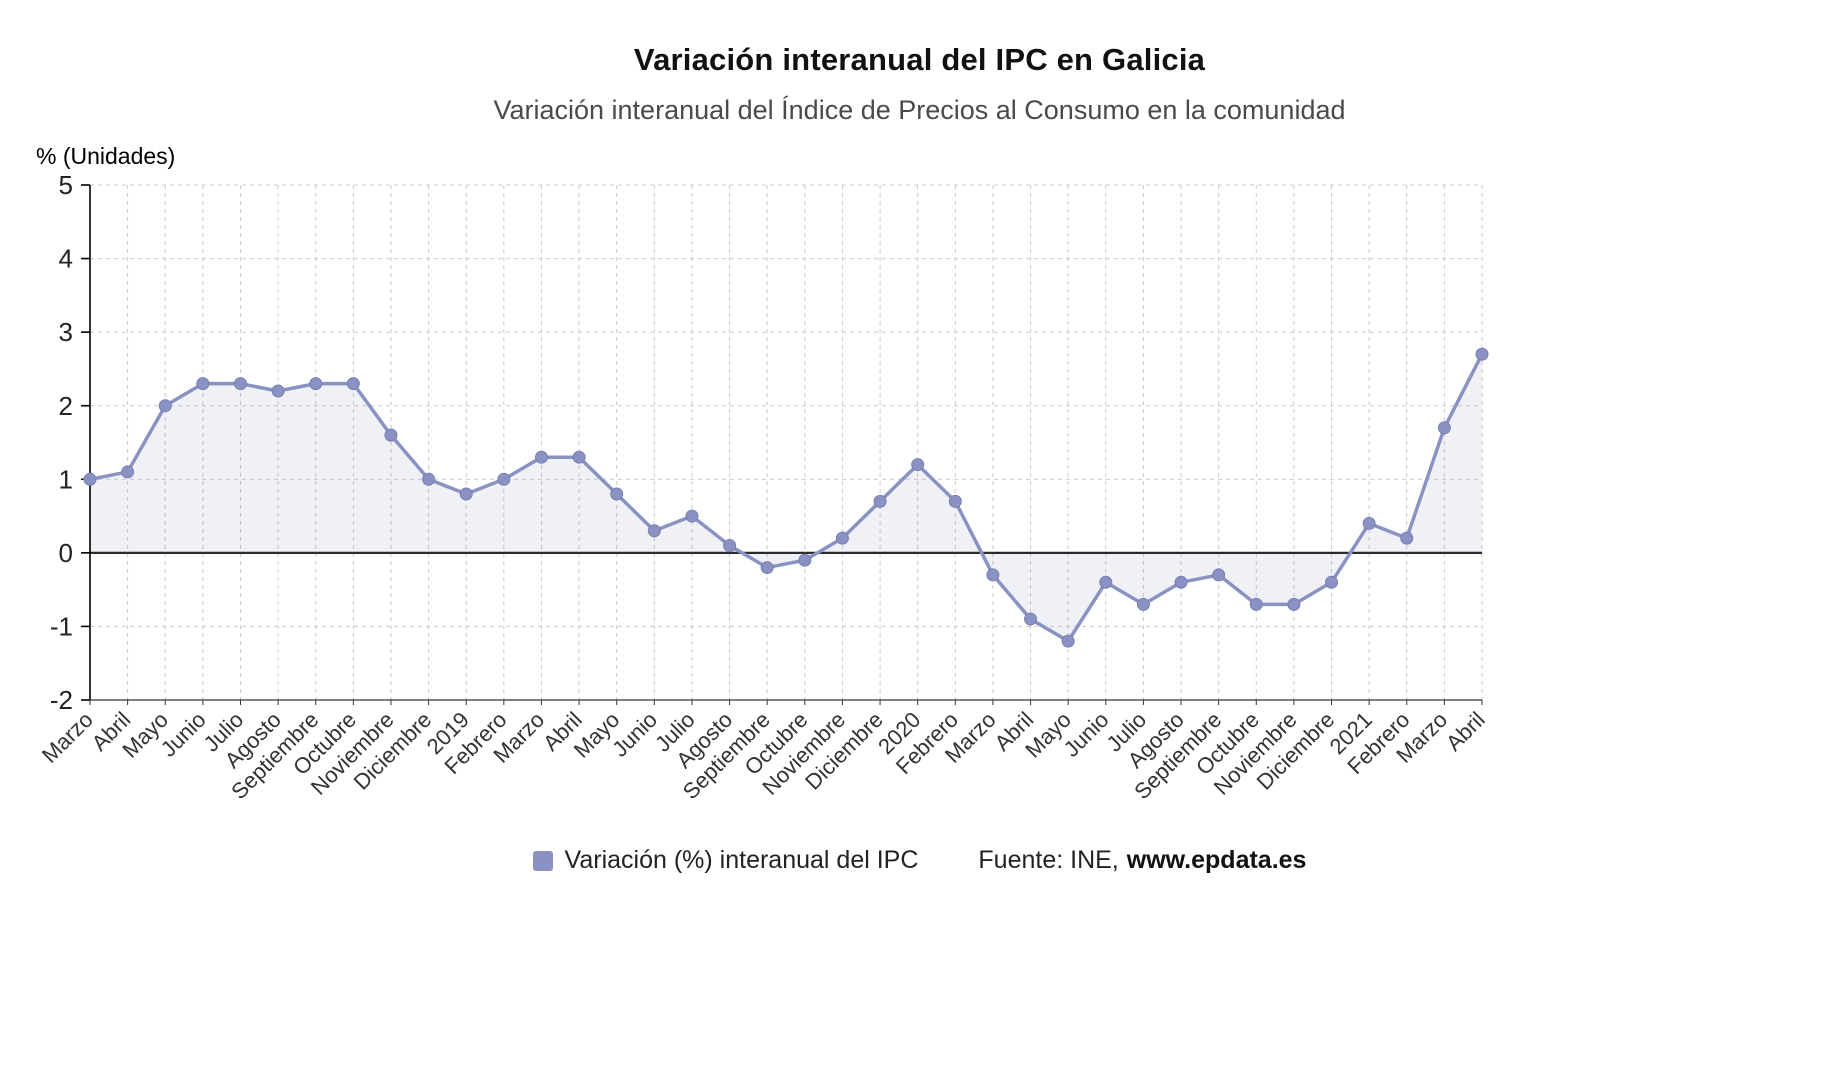 The width and height of the screenshot is (1839, 1080). I want to click on legend-label: Variación (%) interanual del IPC, so click(741, 860).